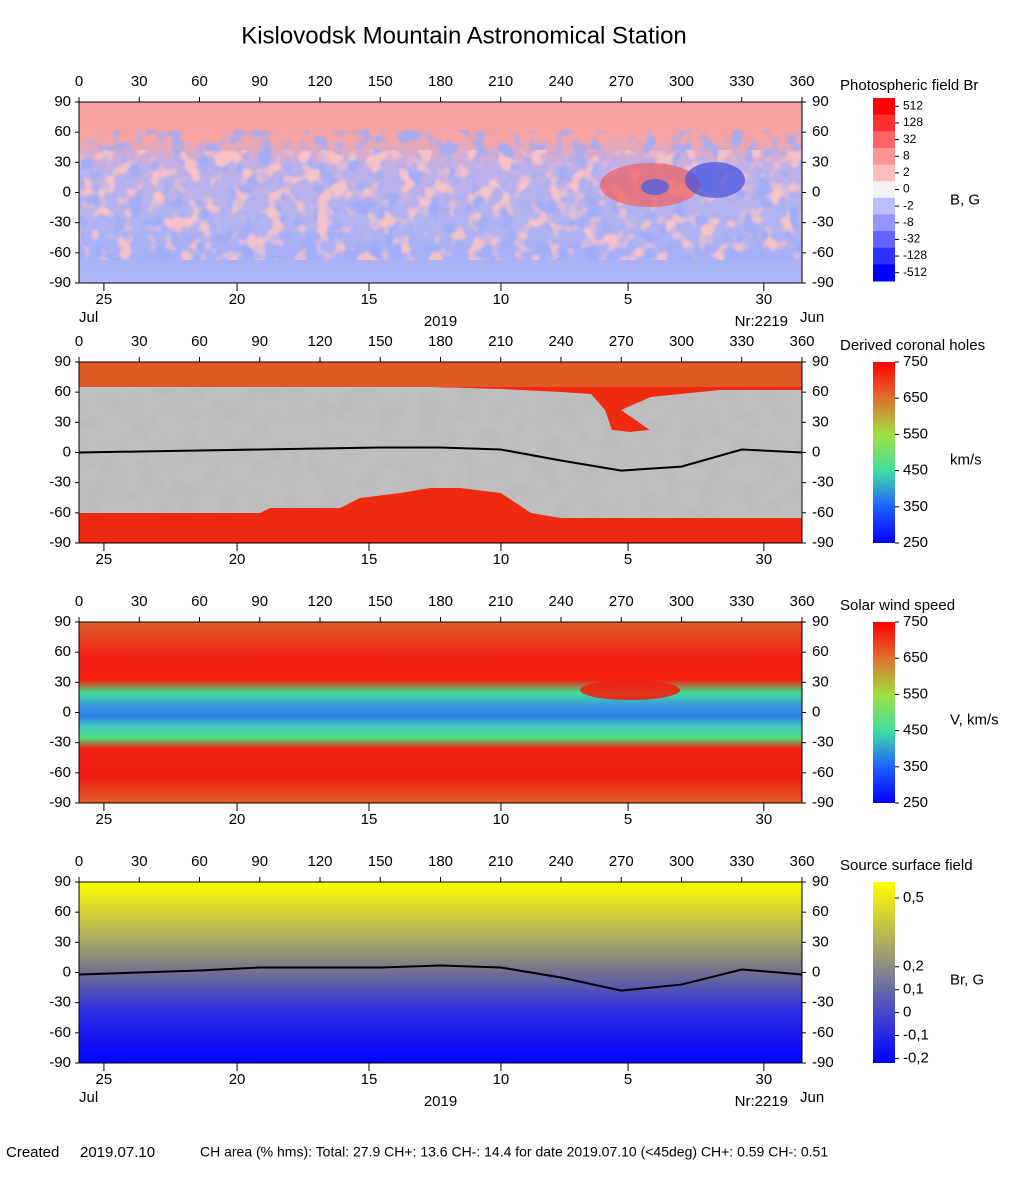  I want to click on x-tick-label: 150, so click(380, 81).